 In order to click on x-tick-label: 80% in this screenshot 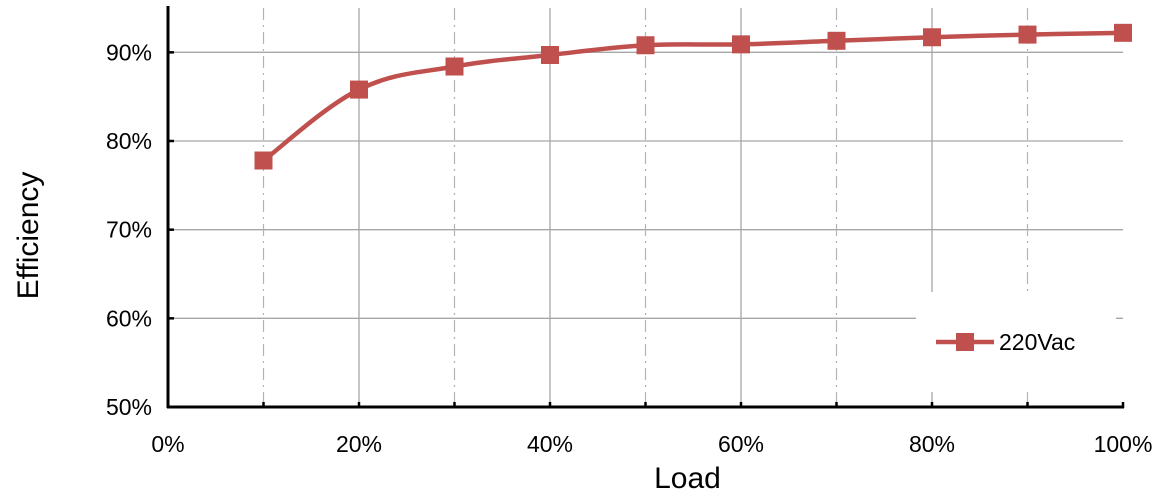, I will do `click(932, 444)`.